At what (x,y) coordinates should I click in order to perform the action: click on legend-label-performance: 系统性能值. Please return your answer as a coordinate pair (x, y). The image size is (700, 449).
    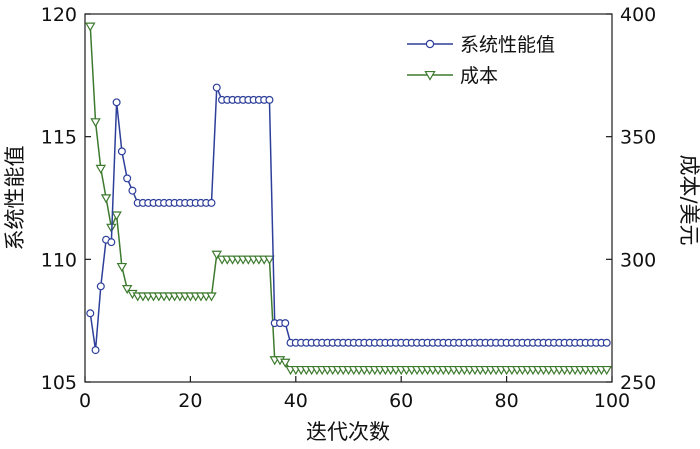
    Looking at the image, I should click on (507, 45).